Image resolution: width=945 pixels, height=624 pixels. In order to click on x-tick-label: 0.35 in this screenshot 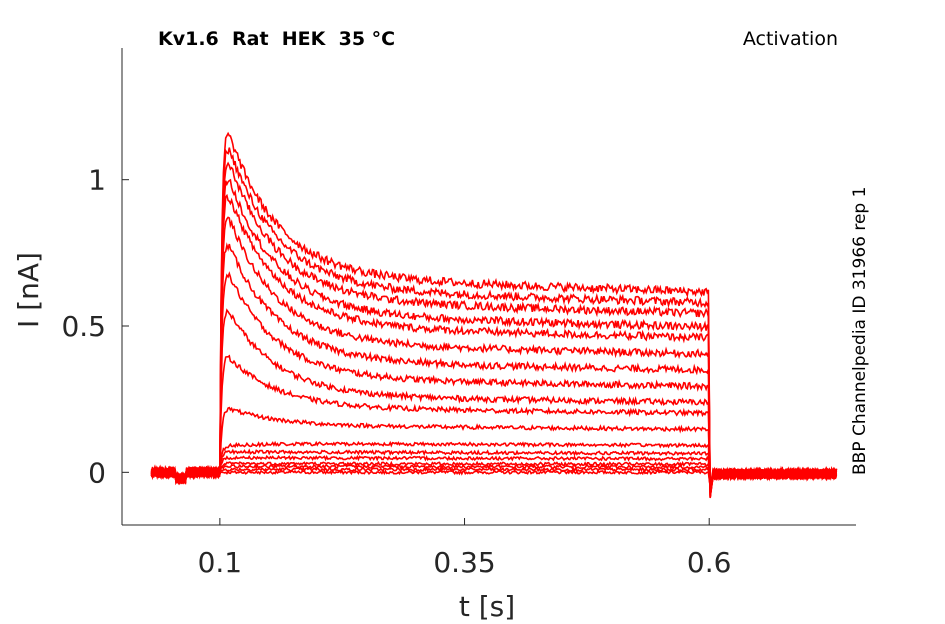, I will do `click(464, 562)`.